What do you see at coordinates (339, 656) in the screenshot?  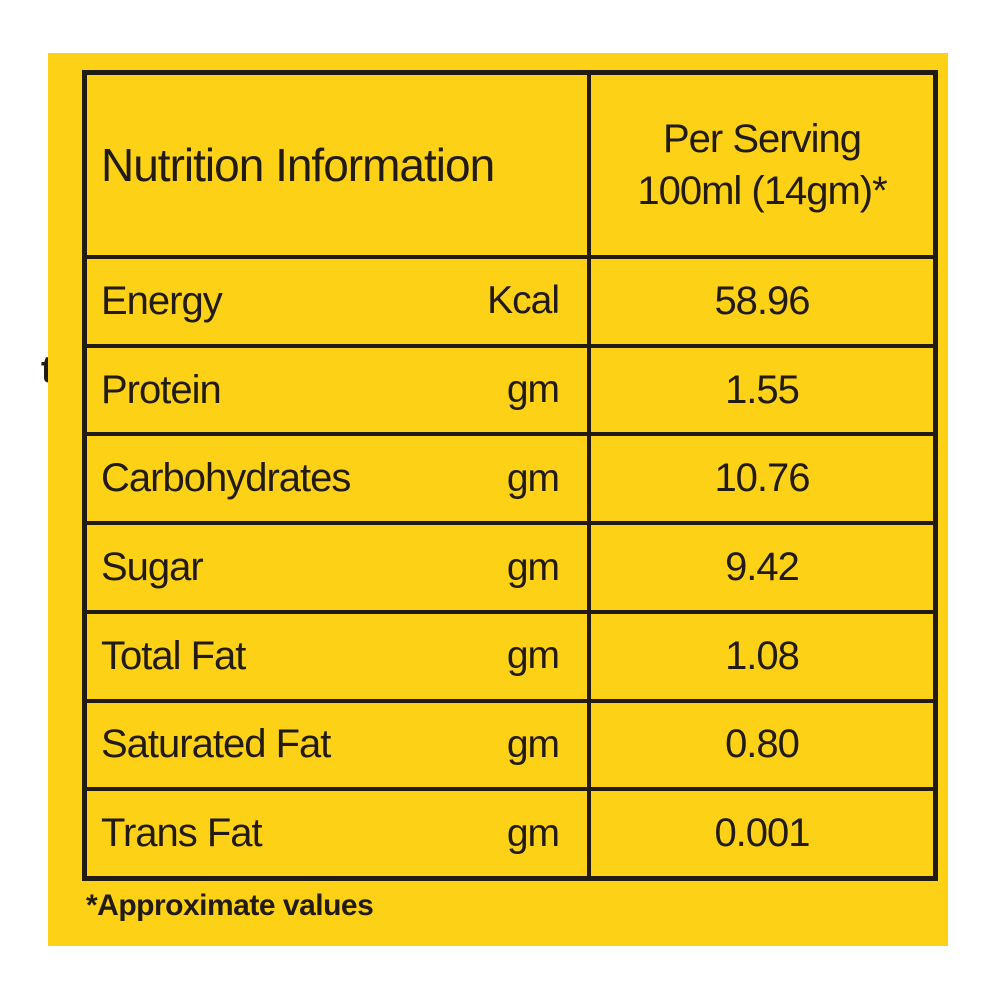 I see `row-label-cell: Total Fat gm` at bounding box center [339, 656].